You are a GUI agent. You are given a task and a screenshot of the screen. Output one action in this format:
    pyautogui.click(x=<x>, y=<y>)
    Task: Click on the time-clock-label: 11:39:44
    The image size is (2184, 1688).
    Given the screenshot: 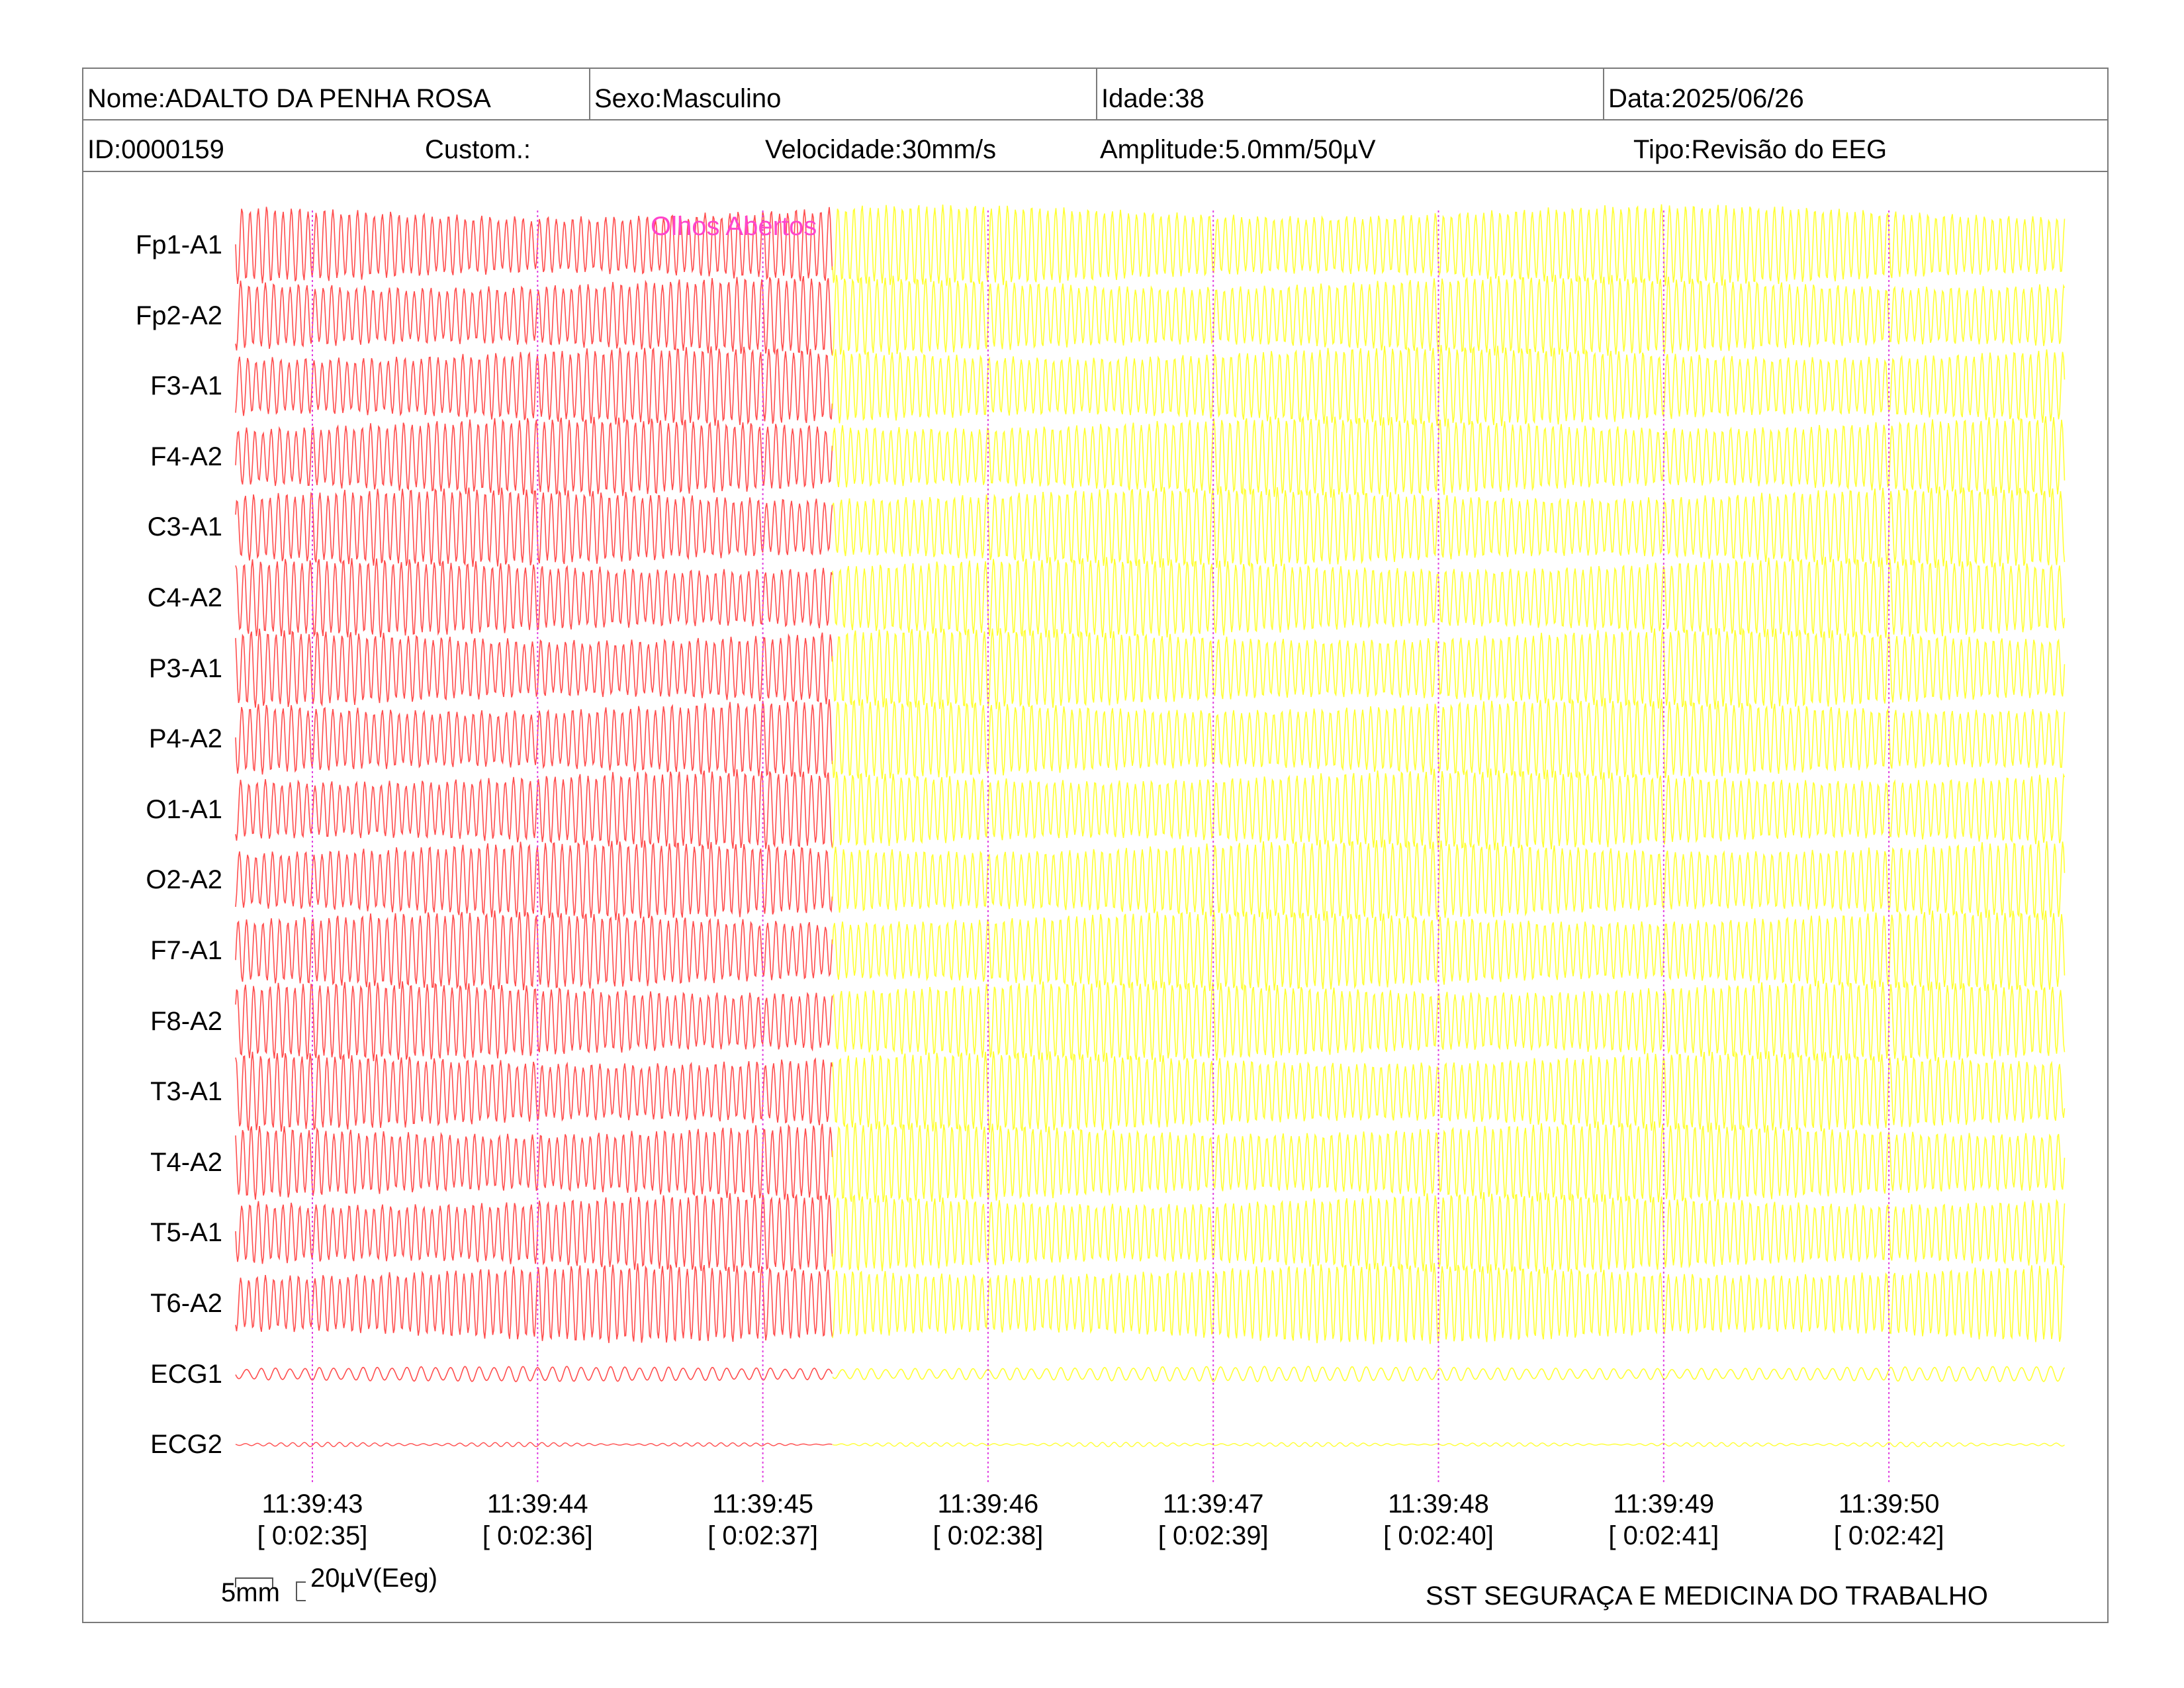 What is the action you would take?
    pyautogui.click(x=537, y=1504)
    